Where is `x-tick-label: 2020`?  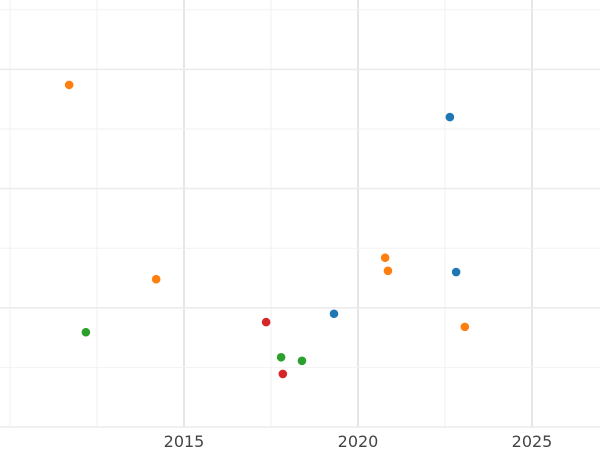 x-tick-label: 2020 is located at coordinates (358, 441).